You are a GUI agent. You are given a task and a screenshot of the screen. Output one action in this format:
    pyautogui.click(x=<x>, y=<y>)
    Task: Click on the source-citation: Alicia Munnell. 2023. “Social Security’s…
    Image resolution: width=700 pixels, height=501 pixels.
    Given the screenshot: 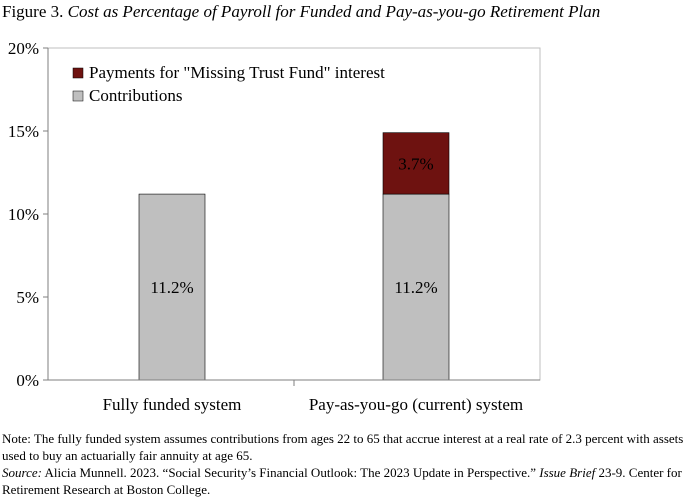 What is the action you would take?
    pyautogui.click(x=290, y=472)
    